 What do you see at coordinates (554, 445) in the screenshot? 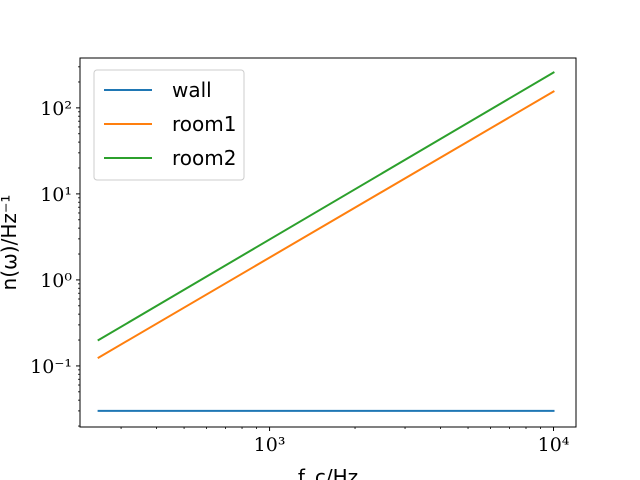
I see `x-tick-label: 10⁴` at bounding box center [554, 445].